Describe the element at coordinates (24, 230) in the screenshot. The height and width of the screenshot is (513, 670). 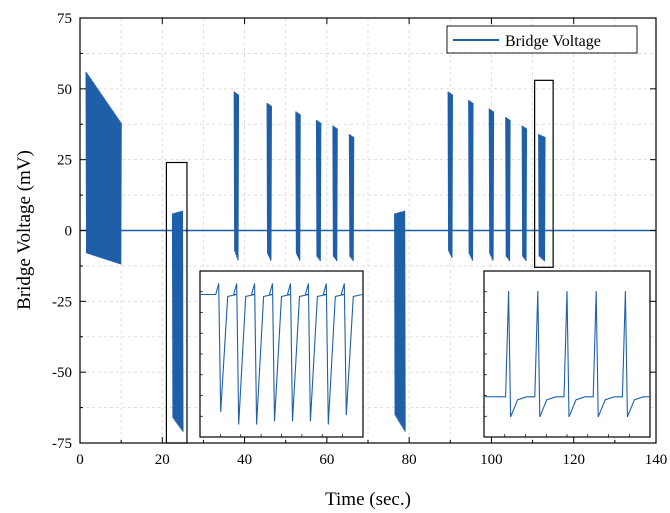
I see `y-axis-title: Bridge Voltage (mV)` at that location.